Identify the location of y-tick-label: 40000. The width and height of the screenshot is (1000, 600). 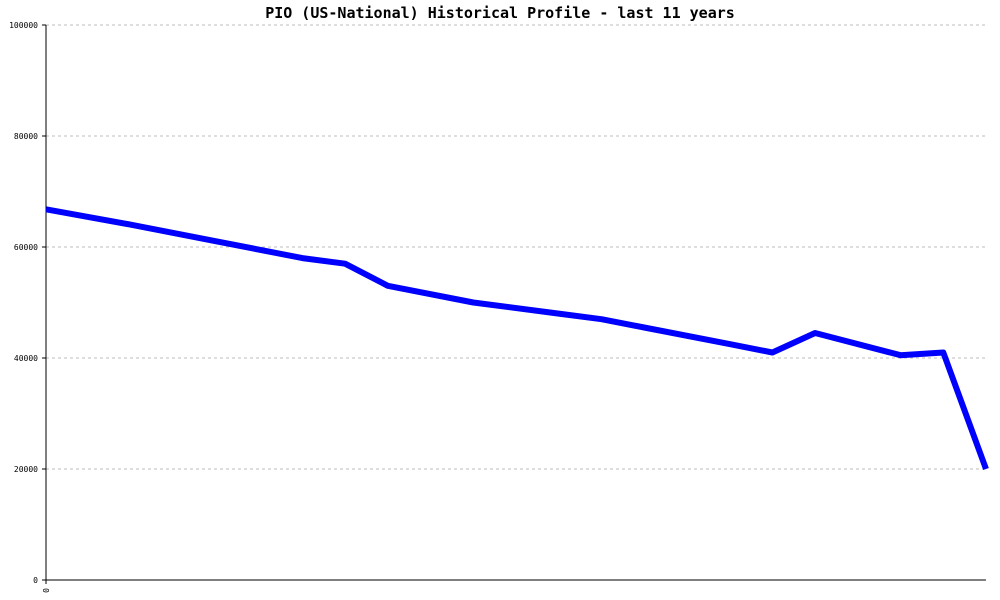
(26, 358).